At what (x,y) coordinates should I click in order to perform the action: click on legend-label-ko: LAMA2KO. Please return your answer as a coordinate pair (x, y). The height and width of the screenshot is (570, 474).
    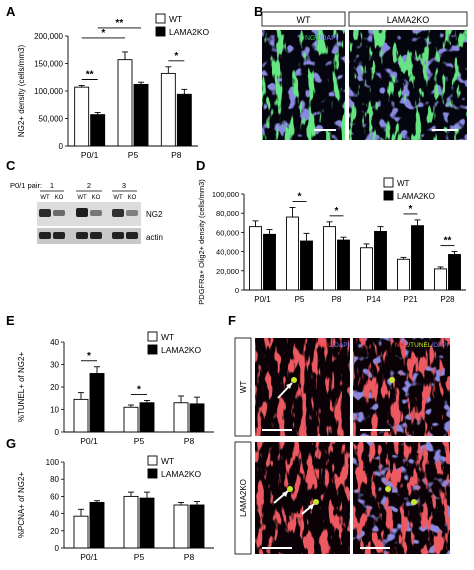
    Looking at the image, I should click on (181, 474).